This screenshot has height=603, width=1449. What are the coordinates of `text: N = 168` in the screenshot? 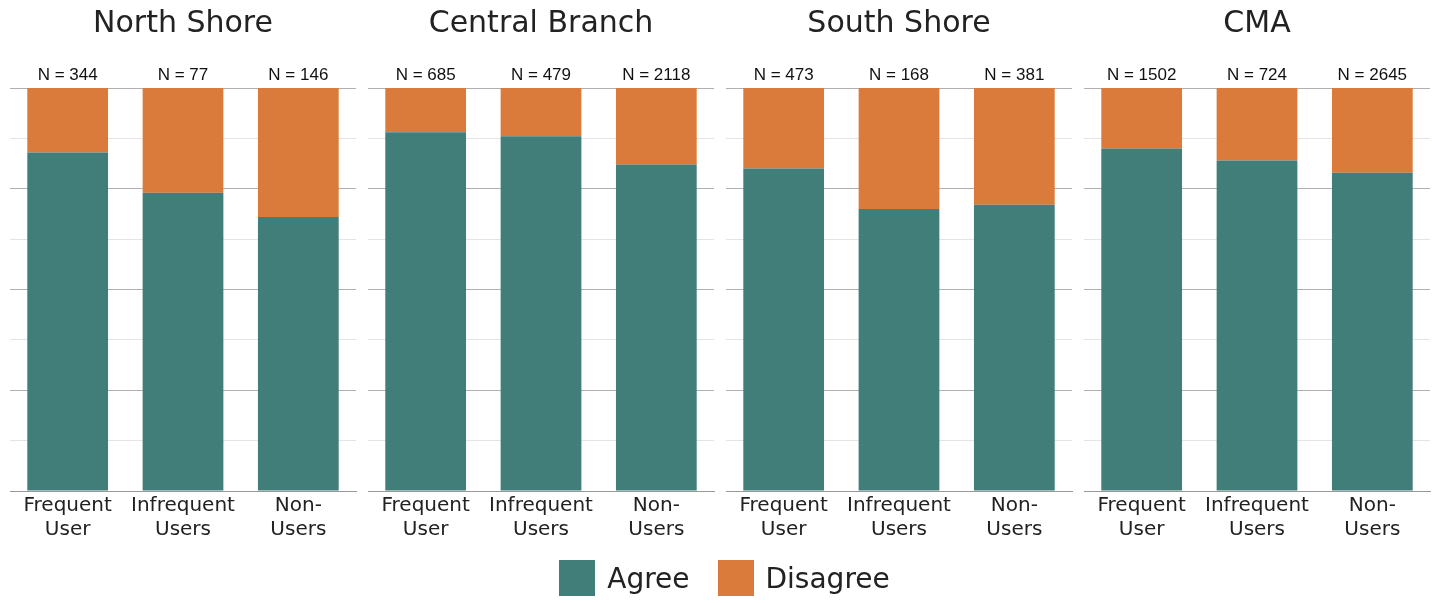 It's located at (899, 75).